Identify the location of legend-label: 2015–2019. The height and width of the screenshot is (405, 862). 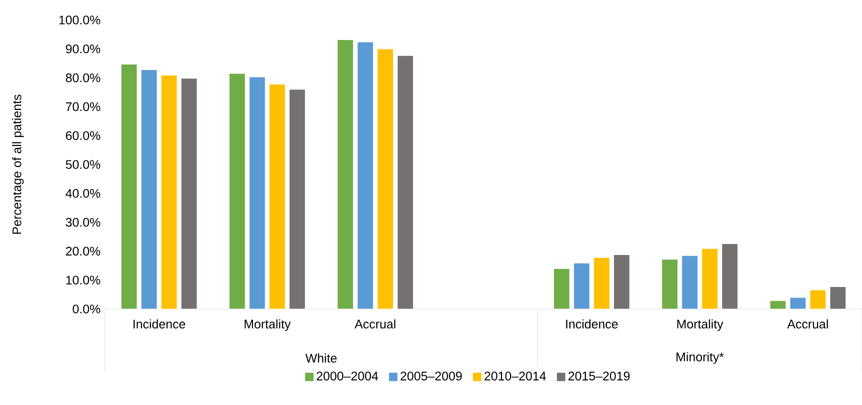
(599, 376).